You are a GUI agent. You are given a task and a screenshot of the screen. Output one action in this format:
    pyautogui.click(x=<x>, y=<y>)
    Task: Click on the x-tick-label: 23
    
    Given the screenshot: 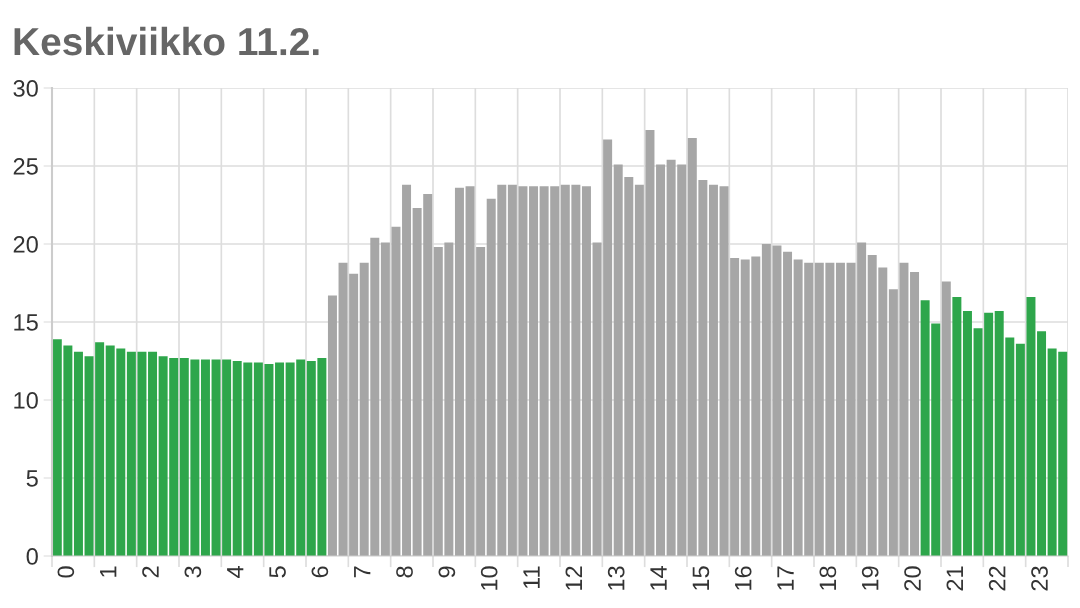 What is the action you would take?
    pyautogui.click(x=1039, y=578)
    